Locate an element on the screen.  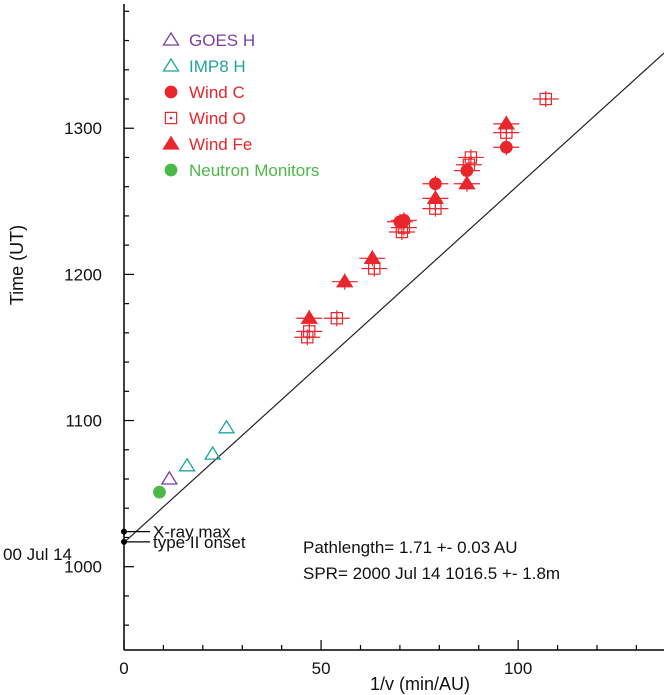
reference-event: X-ray max is located at coordinates (176, 532).